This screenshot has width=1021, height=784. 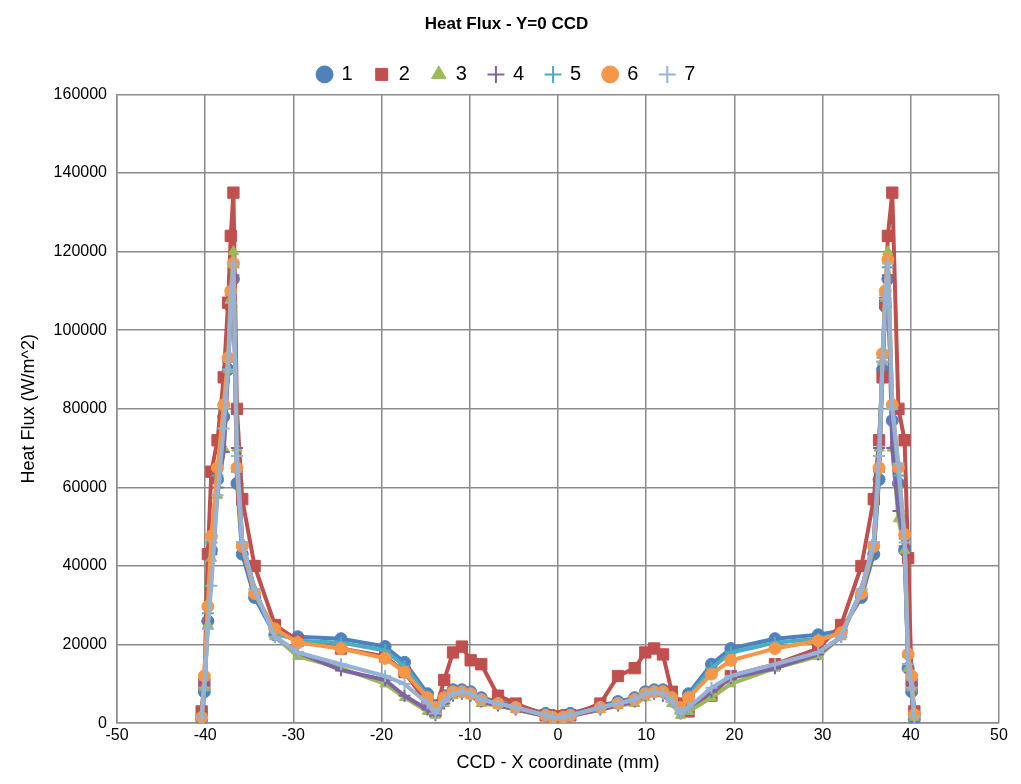 What do you see at coordinates (80, 93) in the screenshot?
I see `y-tick-label: 160000` at bounding box center [80, 93].